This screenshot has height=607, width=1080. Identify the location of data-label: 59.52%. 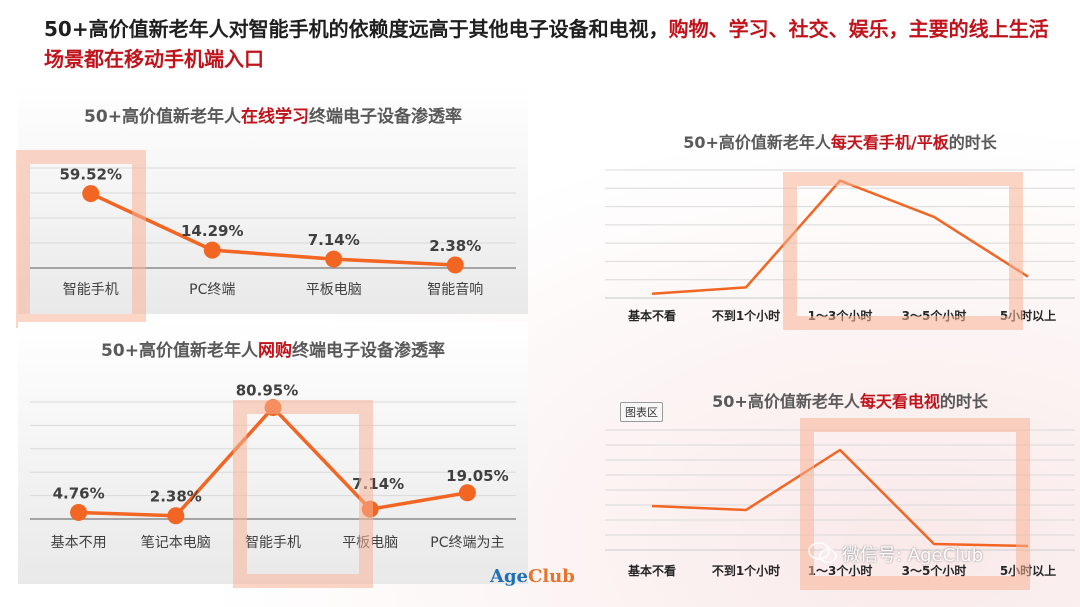
(91, 175).